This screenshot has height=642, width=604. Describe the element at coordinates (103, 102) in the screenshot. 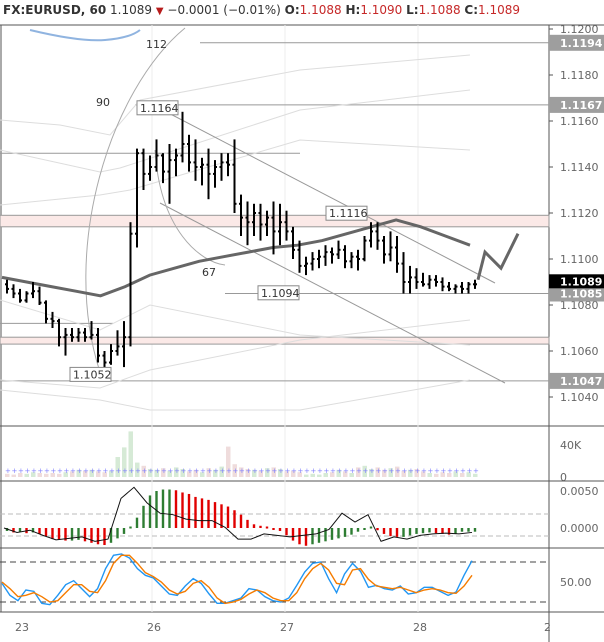

I see `arc-label: 90` at that location.